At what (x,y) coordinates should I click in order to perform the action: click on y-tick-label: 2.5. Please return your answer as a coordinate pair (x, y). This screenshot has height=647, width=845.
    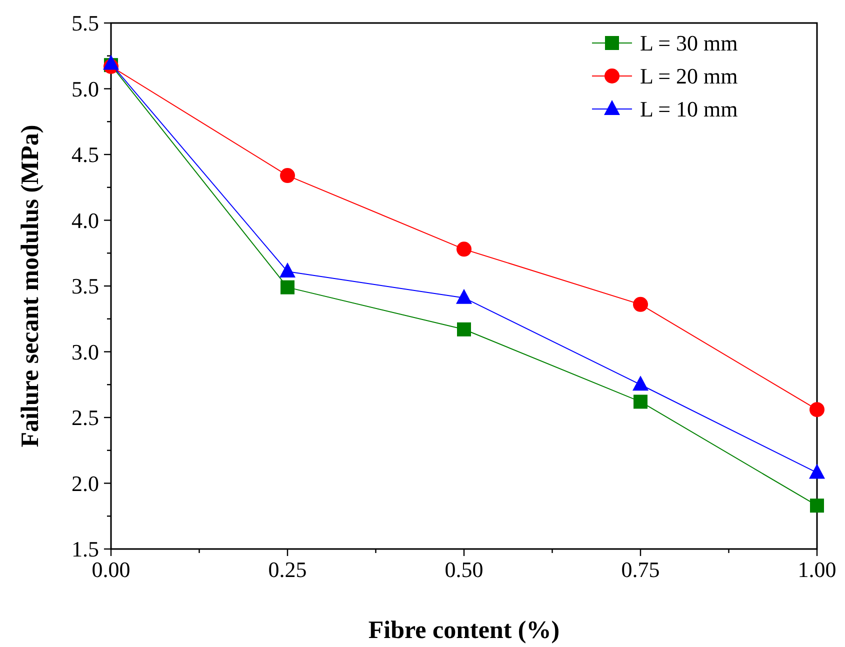
    Looking at the image, I should click on (85, 417).